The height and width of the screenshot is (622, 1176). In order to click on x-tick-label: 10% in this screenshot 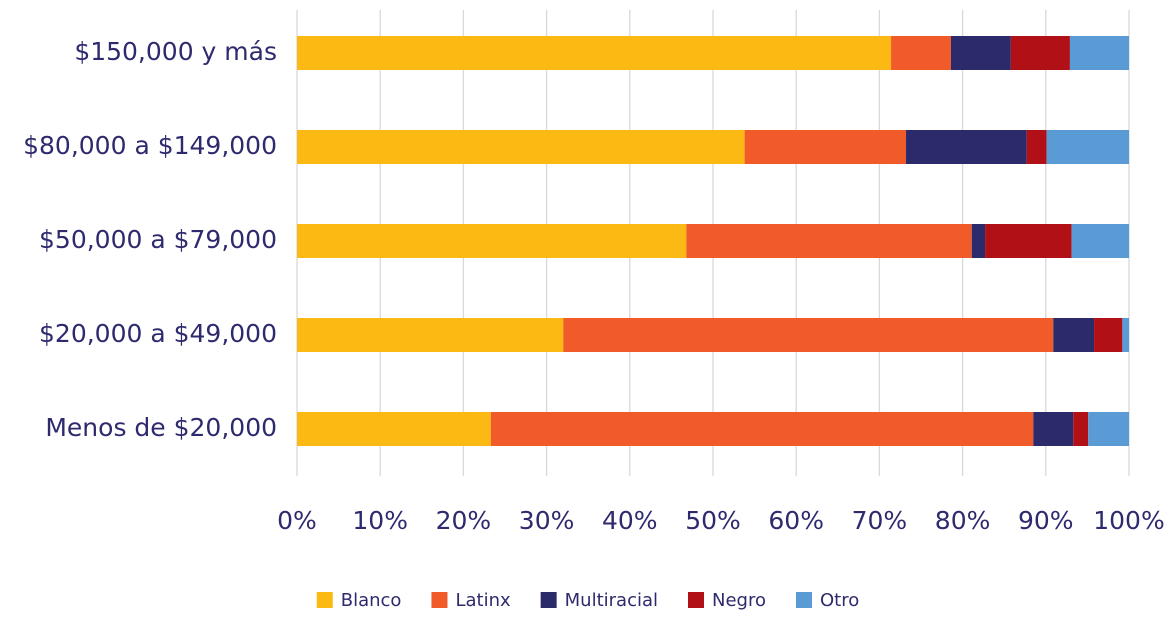, I will do `click(380, 520)`.